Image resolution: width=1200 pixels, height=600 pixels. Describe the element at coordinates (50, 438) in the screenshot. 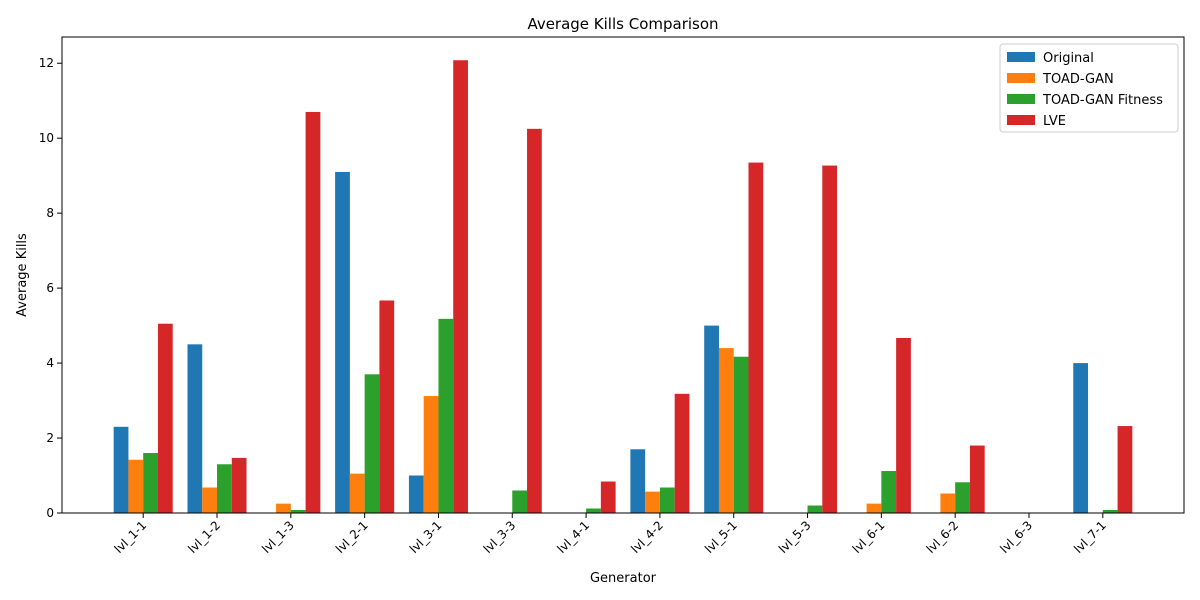

I see `y-tick-label: 2` at that location.